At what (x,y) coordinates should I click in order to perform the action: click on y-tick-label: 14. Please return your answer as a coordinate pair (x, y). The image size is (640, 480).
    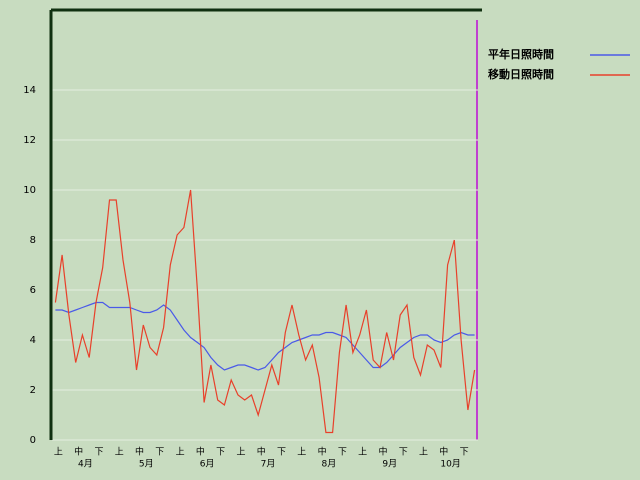
    Looking at the image, I should click on (29, 90).